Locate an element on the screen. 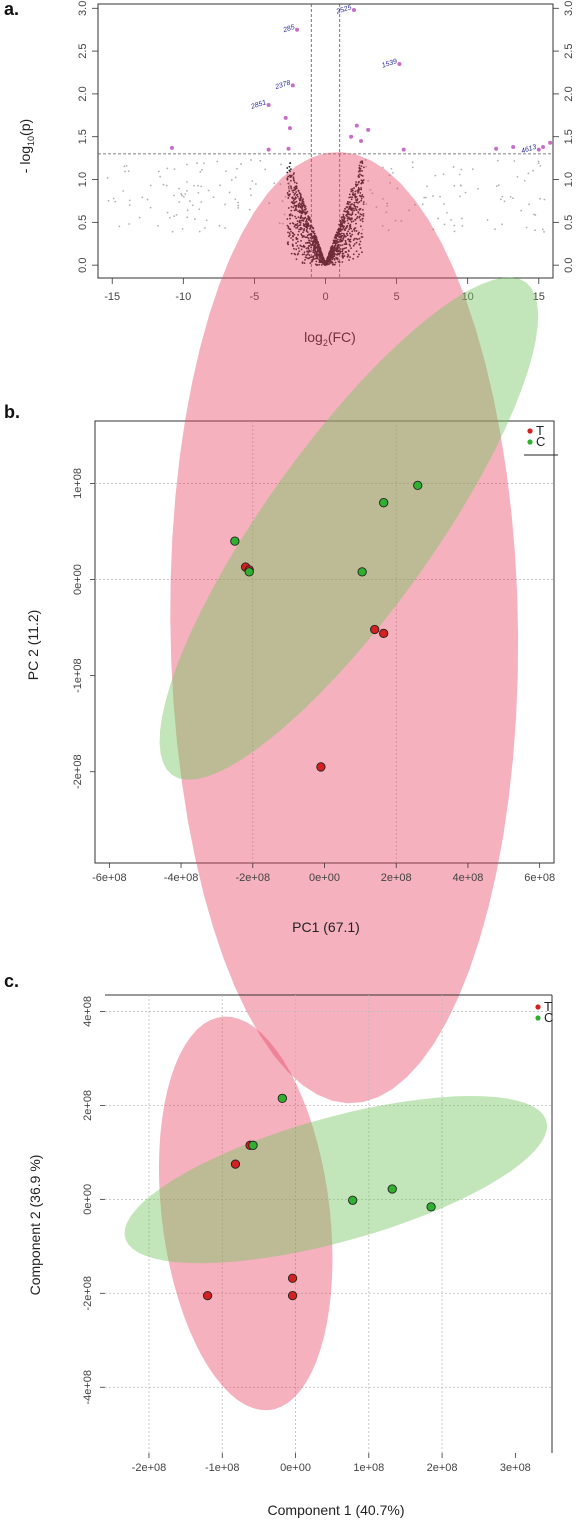  x-tick-label: 1e+08 is located at coordinates (368, 1468).